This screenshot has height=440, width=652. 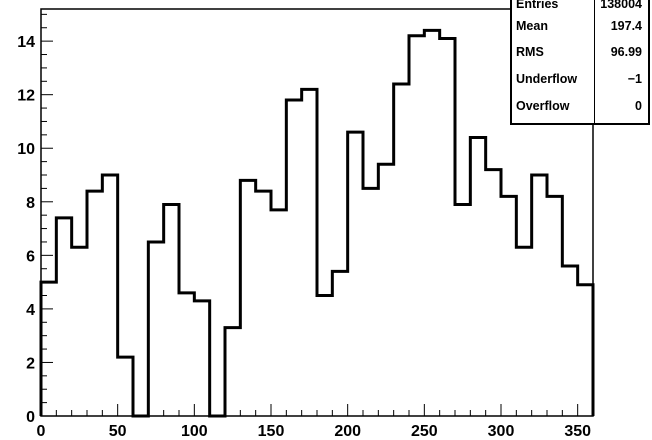 What do you see at coordinates (626, 26) in the screenshot?
I see `stats-value: 197.4` at bounding box center [626, 26].